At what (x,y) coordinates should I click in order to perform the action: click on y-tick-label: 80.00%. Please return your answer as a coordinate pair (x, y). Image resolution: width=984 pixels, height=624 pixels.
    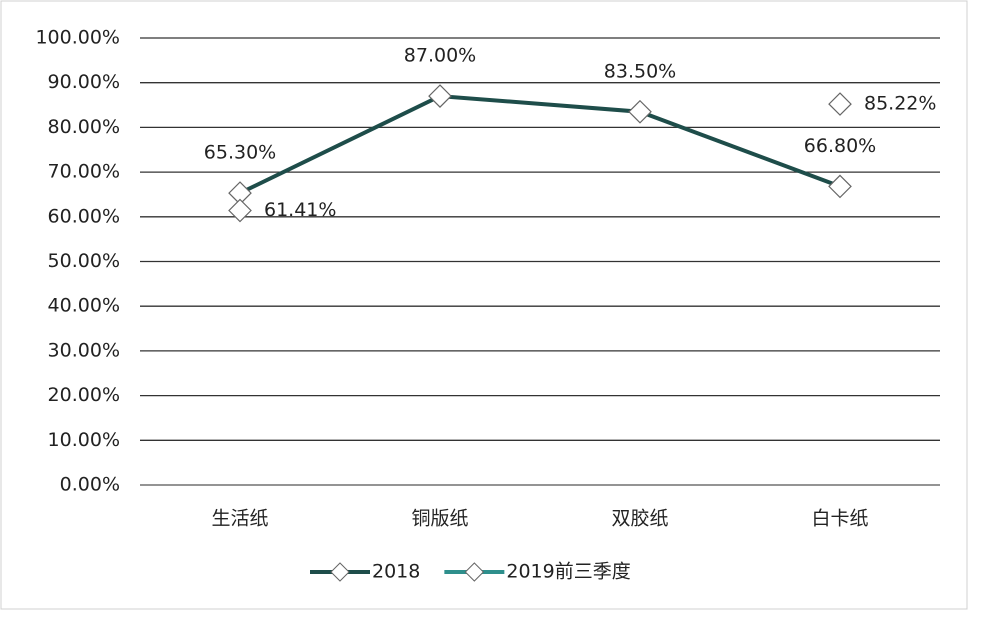
    Looking at the image, I should click on (84, 127).